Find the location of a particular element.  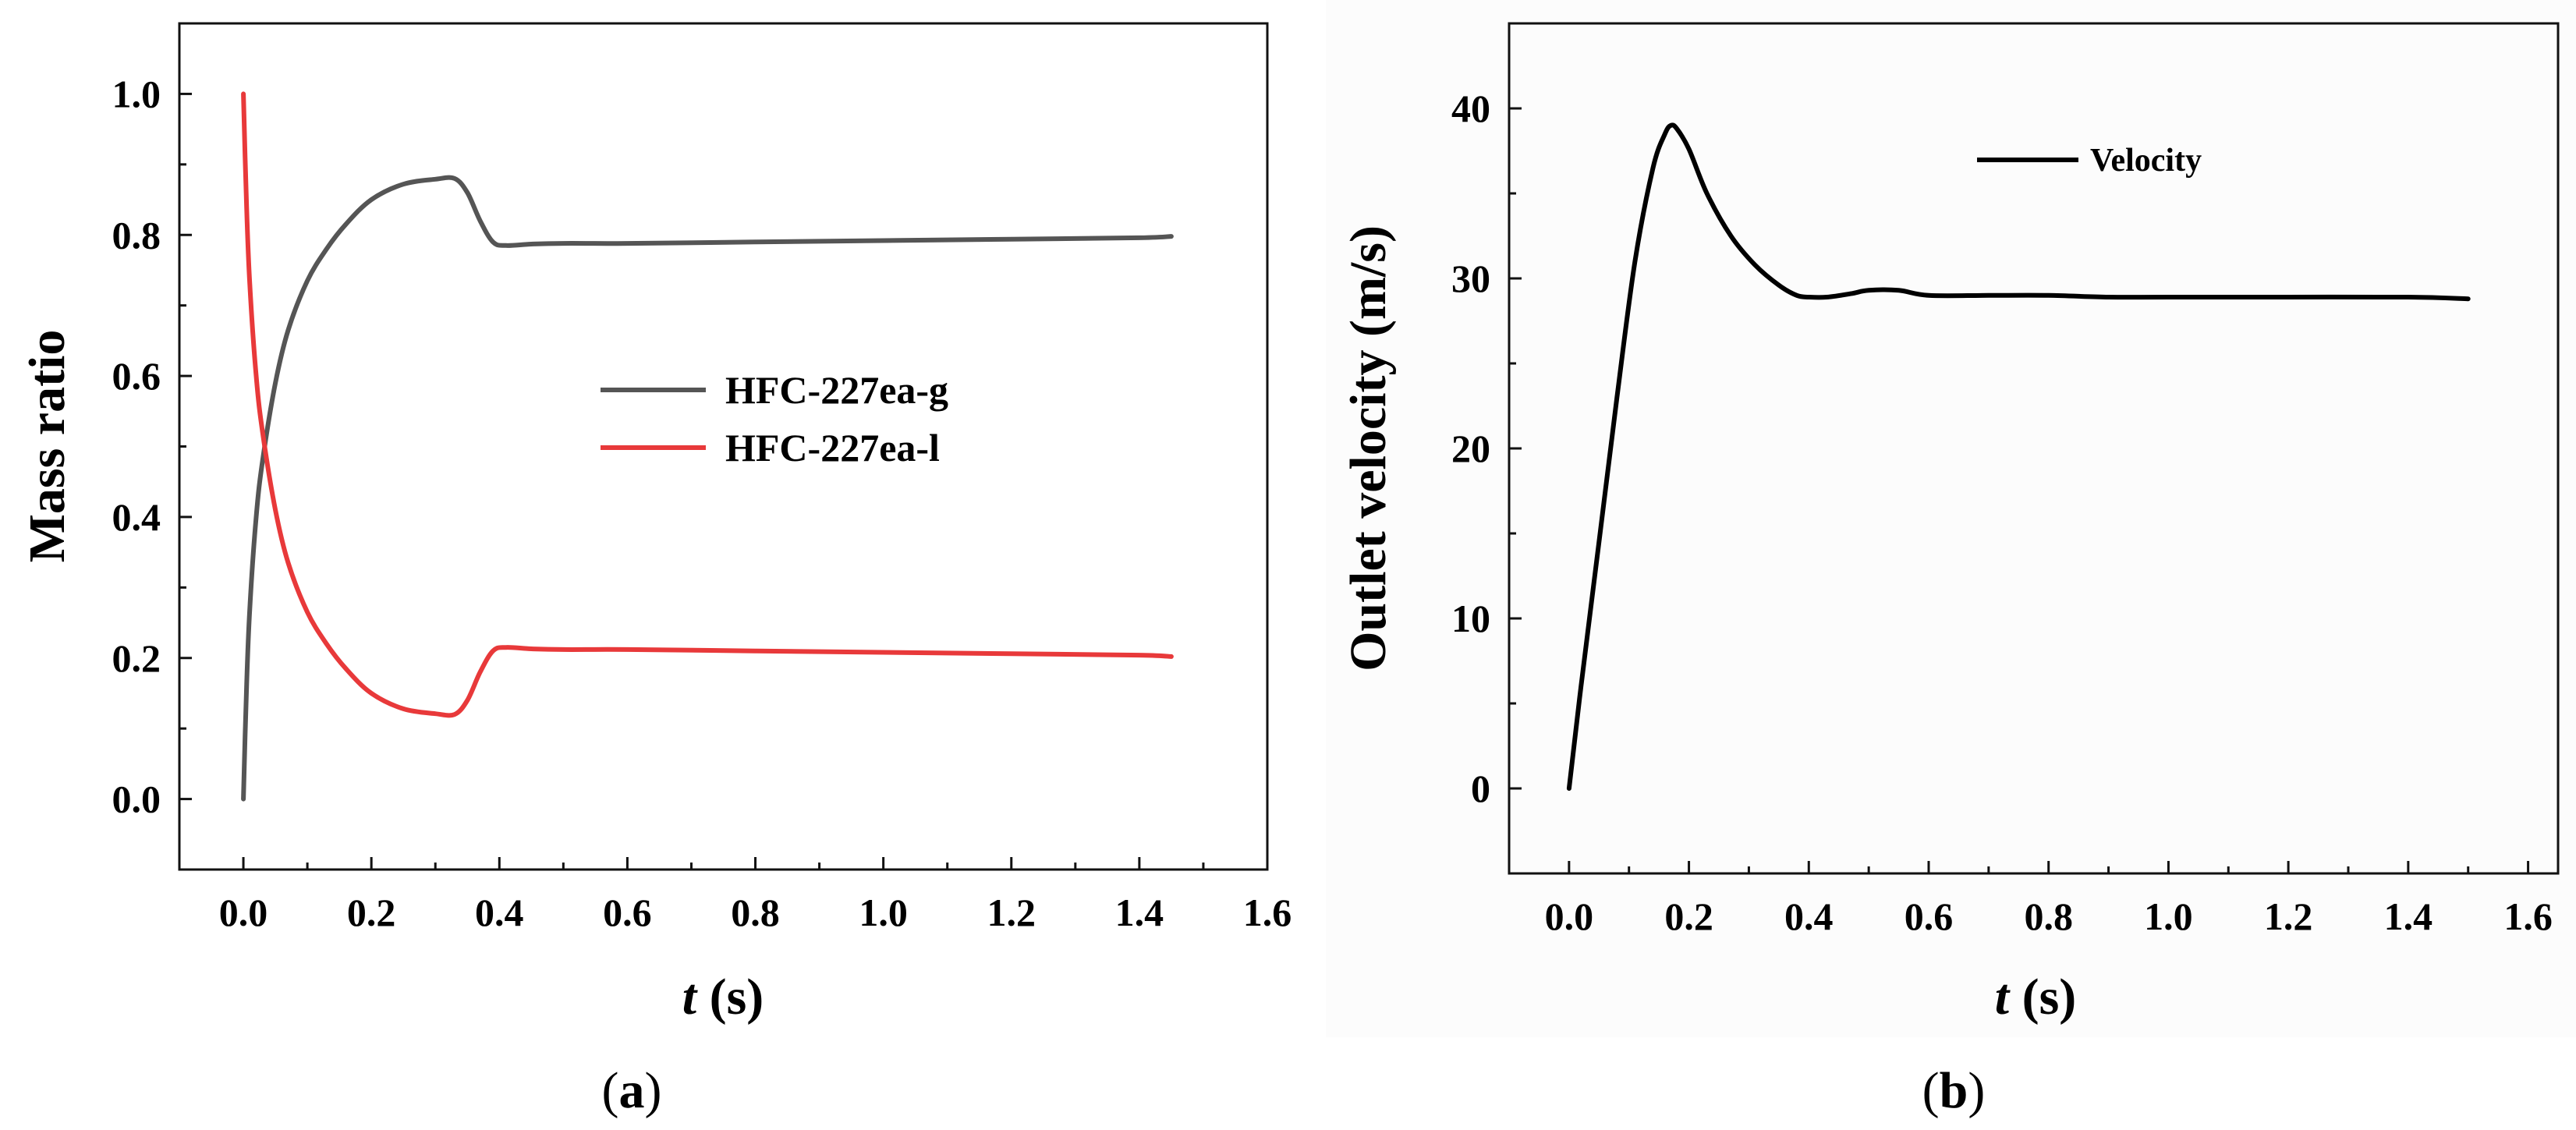

legend-label-hfc-227ea-g: HFC-227ea-g is located at coordinates (837, 390).